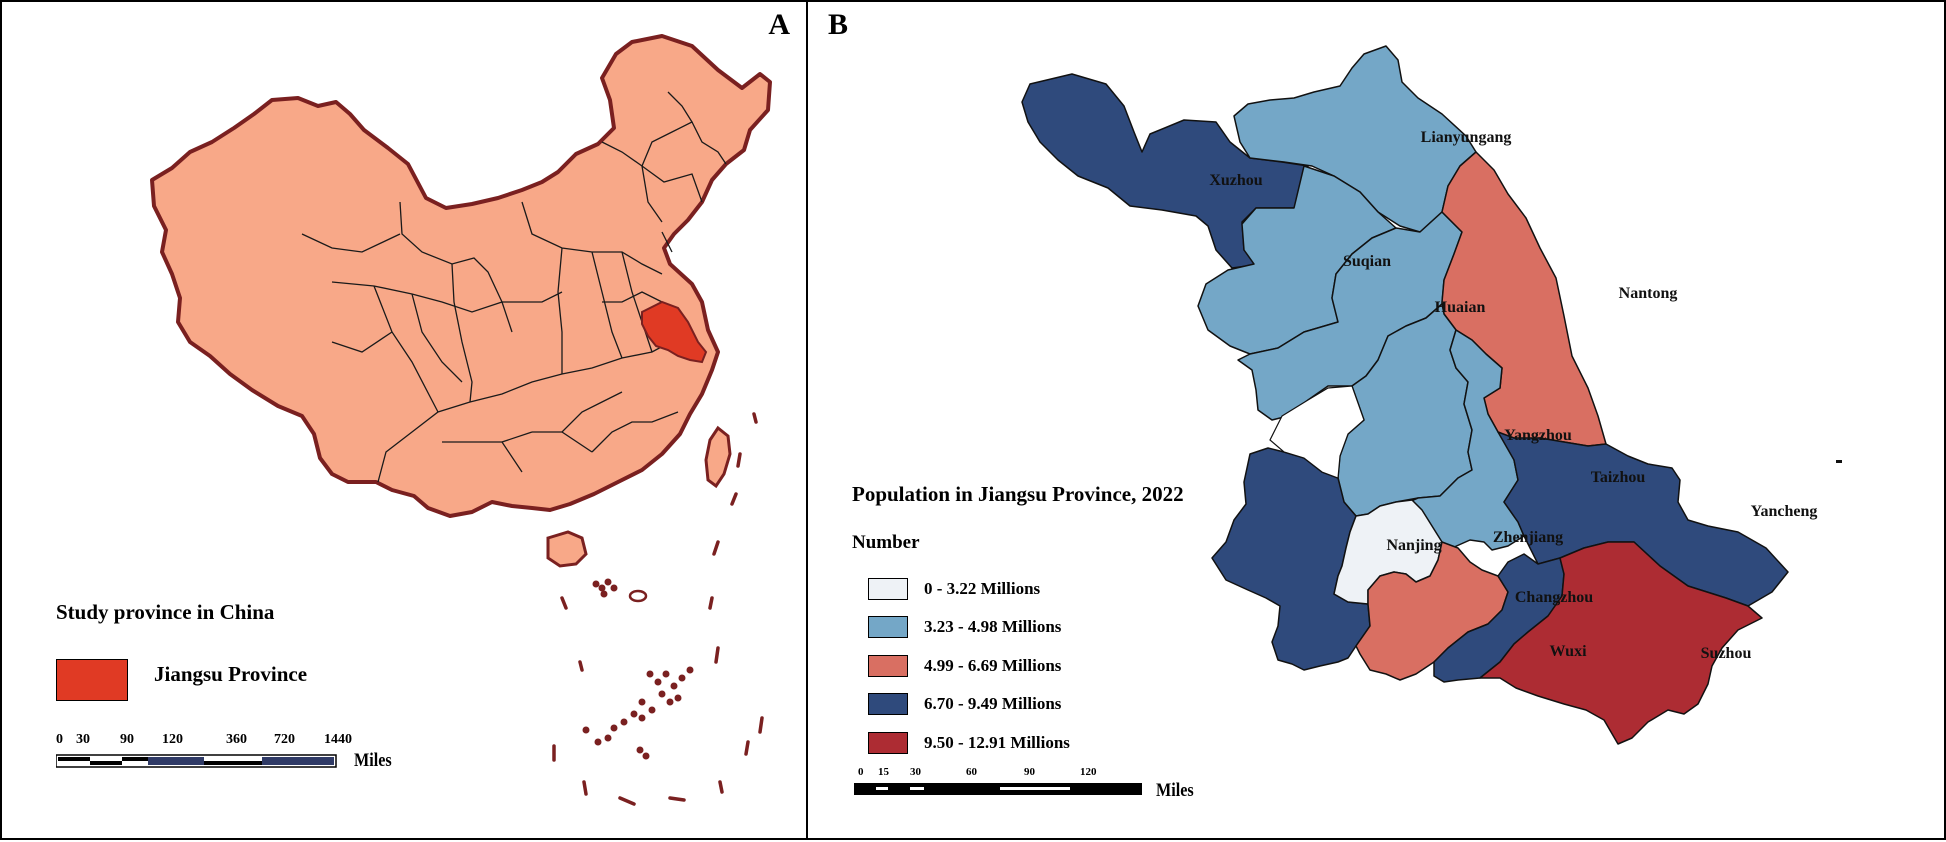 This screenshot has height=842, width=1946. I want to click on scale-tick: 15, so click(883, 772).